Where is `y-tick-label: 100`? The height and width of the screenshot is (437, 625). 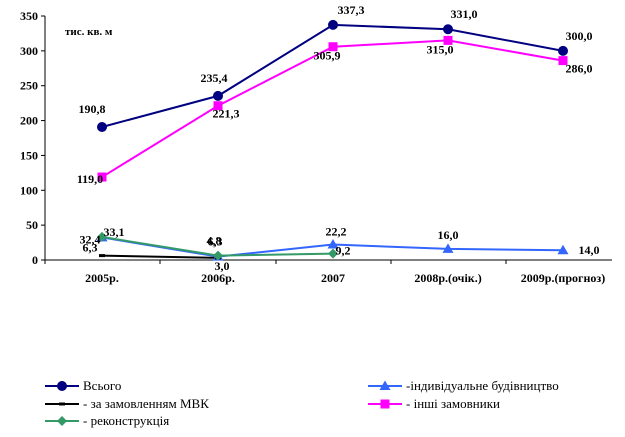 y-tick-label: 100 is located at coordinates (29, 190).